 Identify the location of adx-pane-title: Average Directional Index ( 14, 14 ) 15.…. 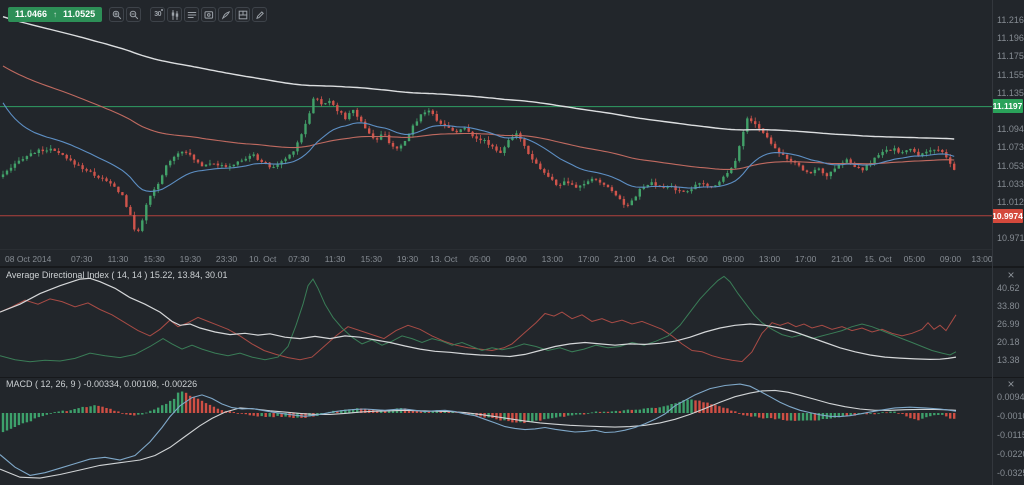
(117, 275).